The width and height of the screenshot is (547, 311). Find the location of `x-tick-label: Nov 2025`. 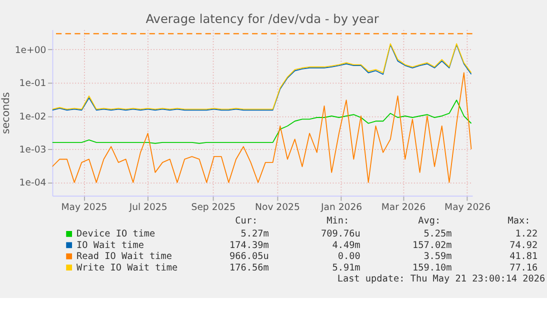

x-tick-label: Nov 2025 is located at coordinates (277, 208).